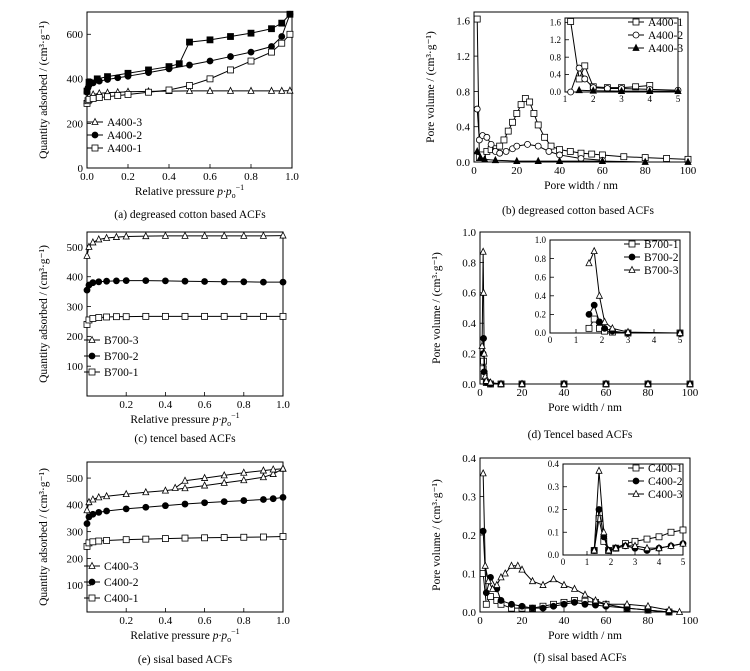  What do you see at coordinates (661, 271) in the screenshot?
I see `legend-label: B700-3` at bounding box center [661, 271].